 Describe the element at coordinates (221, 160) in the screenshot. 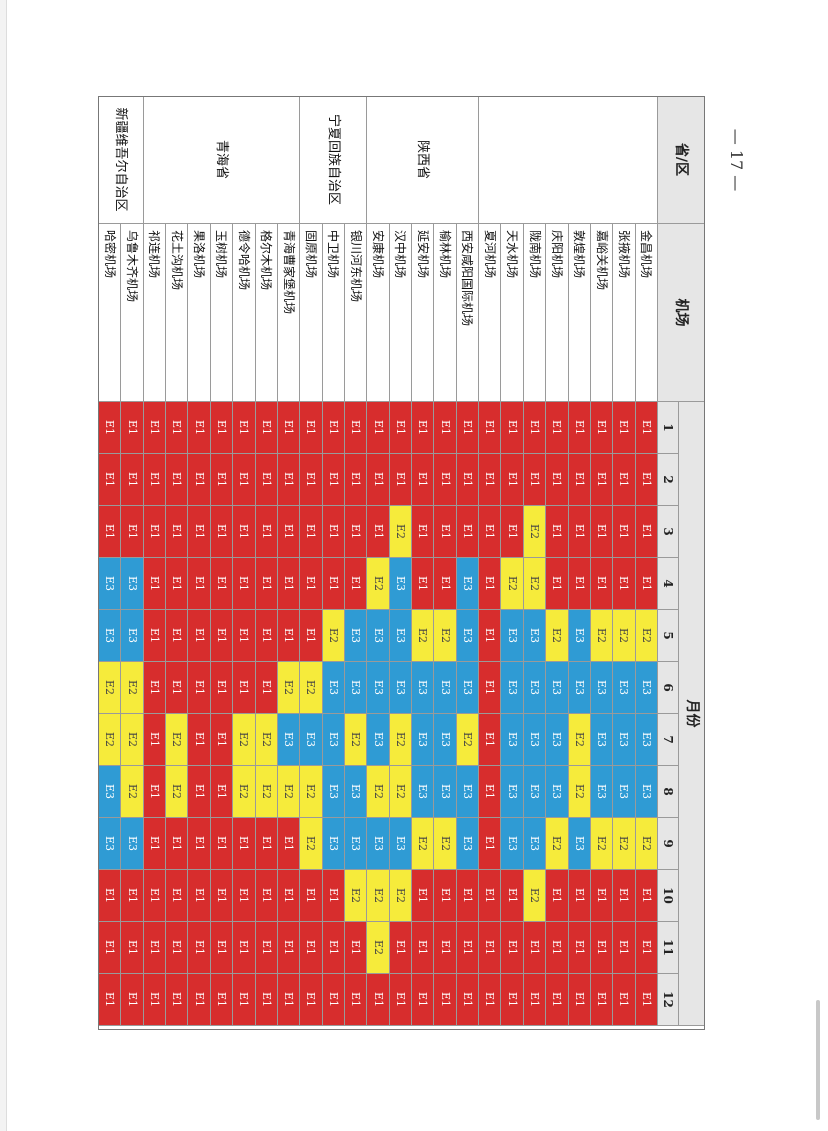

I see `province-cell: 青海省` at that location.